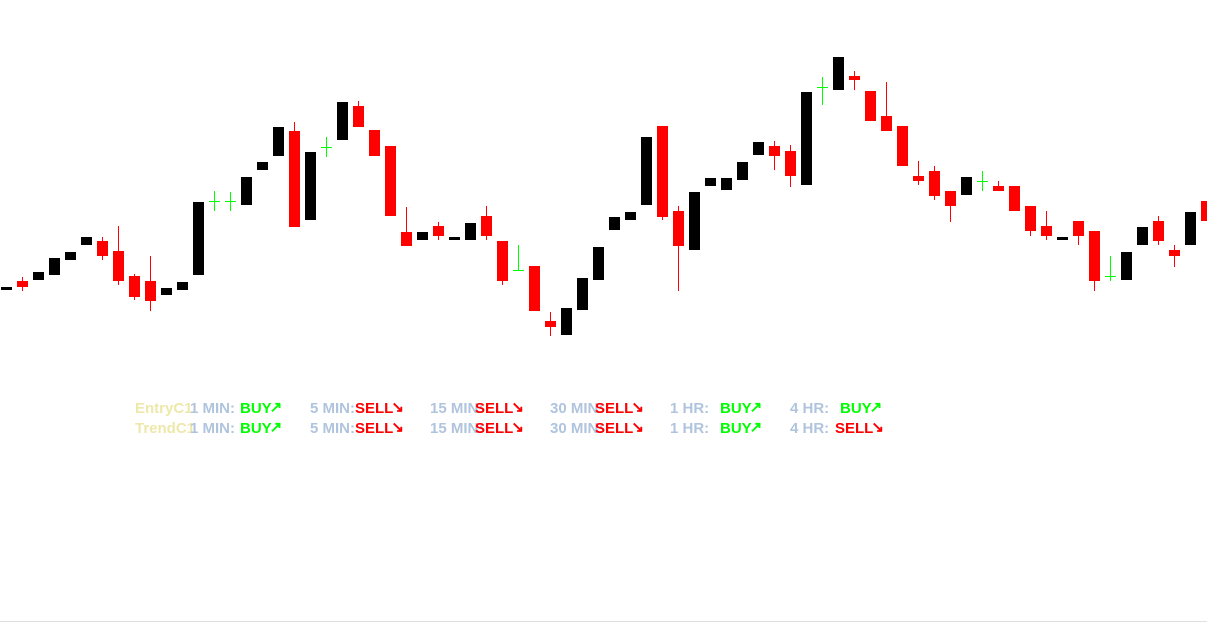 The width and height of the screenshot is (1207, 624). What do you see at coordinates (165, 428) in the screenshot?
I see `row-label: TrendC1` at bounding box center [165, 428].